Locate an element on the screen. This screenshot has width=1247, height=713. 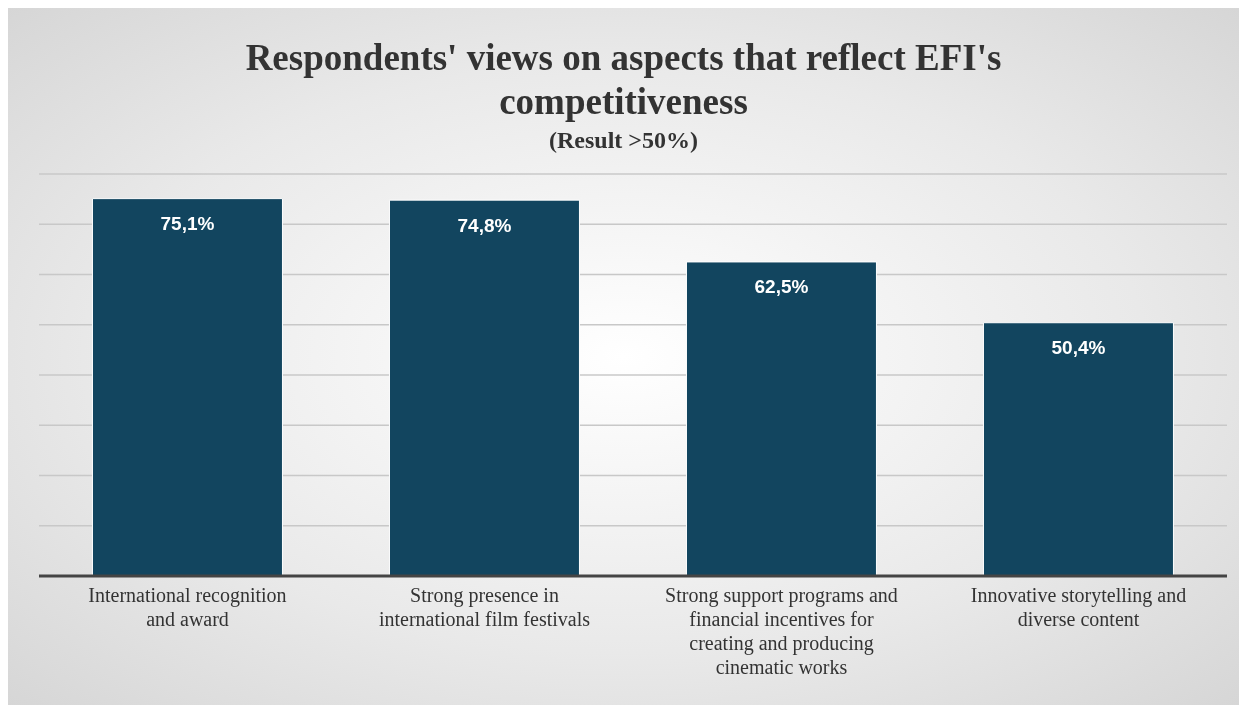
x-tick-label: International recognition and award is located at coordinates (187, 607).